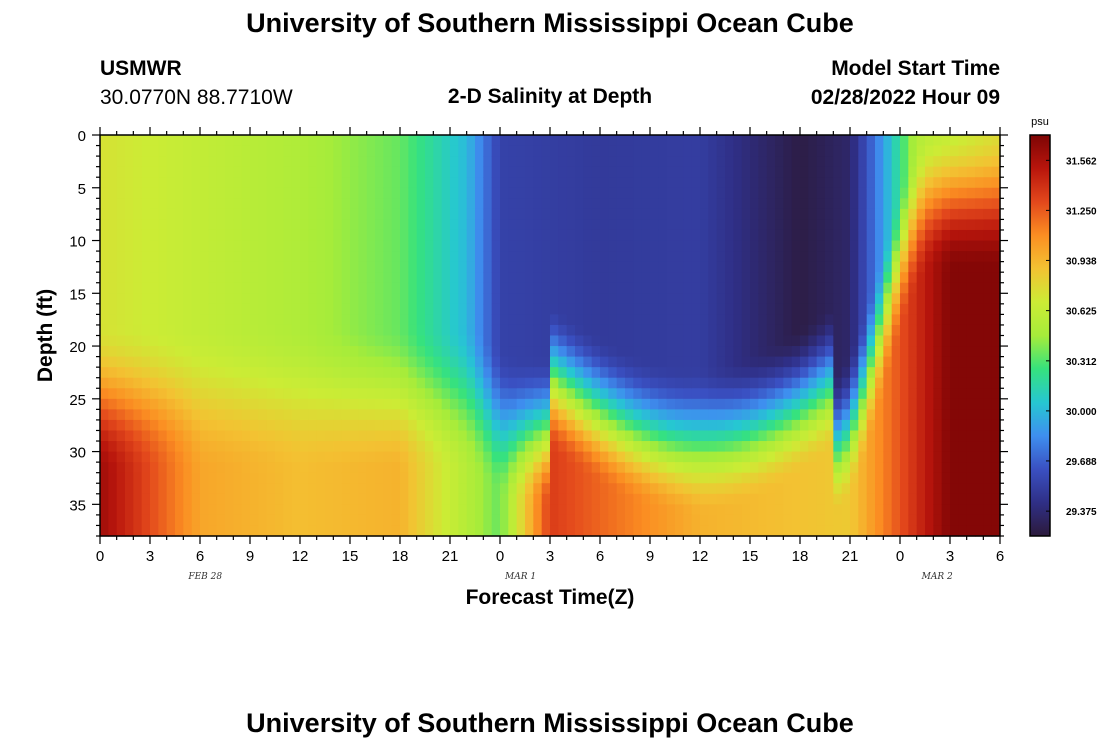 The height and width of the screenshot is (750, 1100). Describe the element at coordinates (937, 577) in the screenshot. I see `x-date-label: MAR 2` at that location.